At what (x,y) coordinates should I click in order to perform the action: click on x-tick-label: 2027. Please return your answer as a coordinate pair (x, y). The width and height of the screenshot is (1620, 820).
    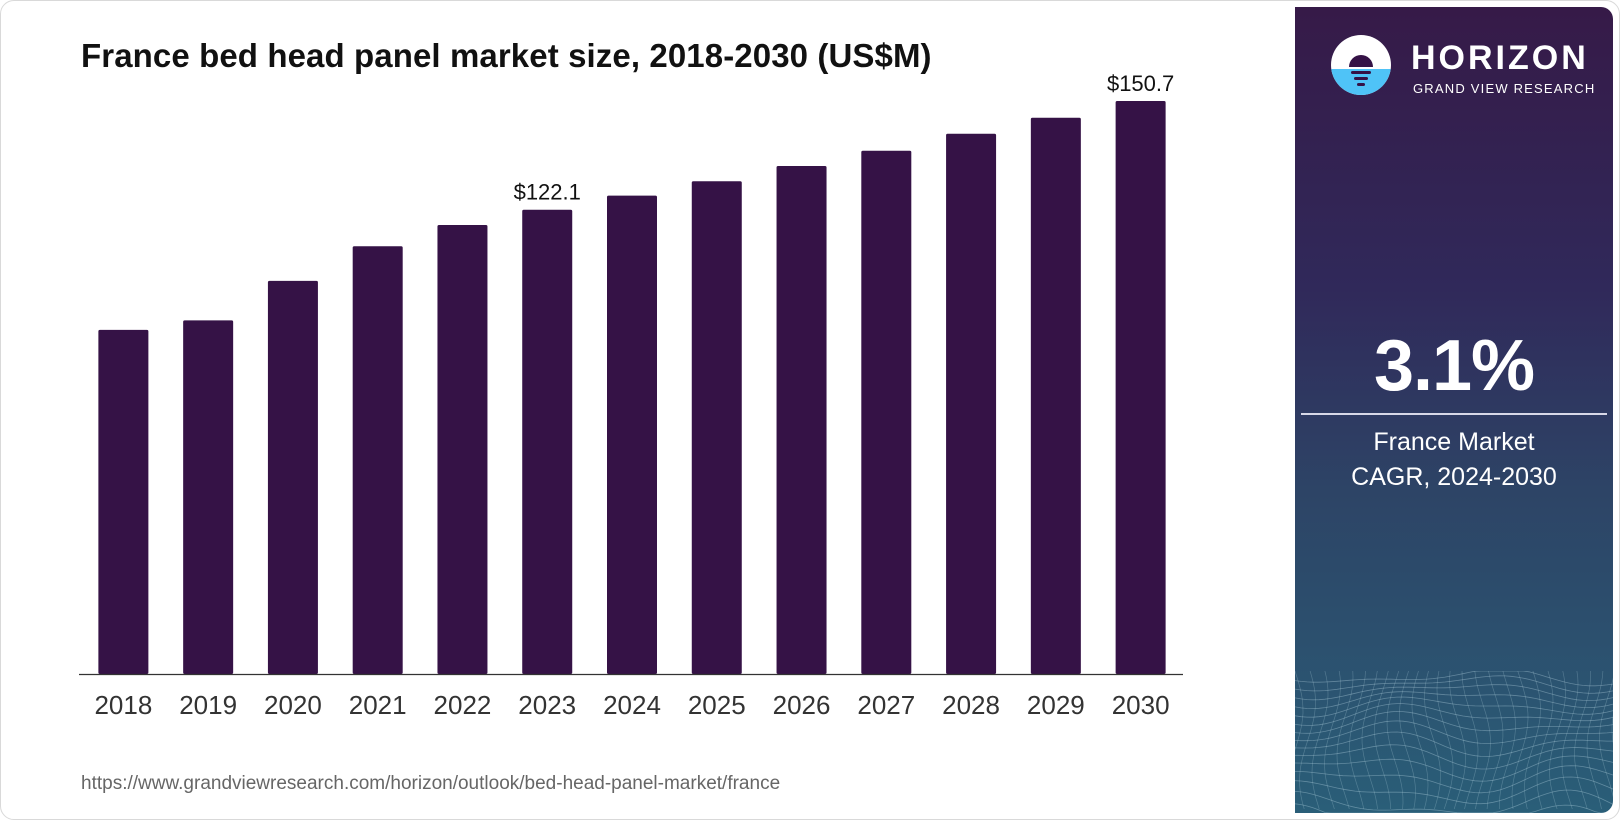
    Looking at the image, I should click on (886, 705).